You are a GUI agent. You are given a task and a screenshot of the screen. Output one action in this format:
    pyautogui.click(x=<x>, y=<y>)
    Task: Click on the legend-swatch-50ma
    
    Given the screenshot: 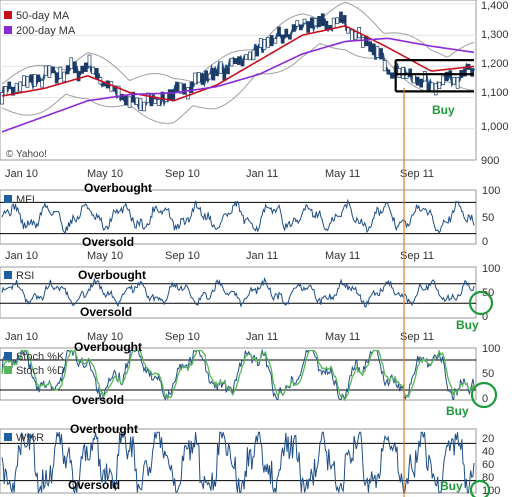 What is the action you would take?
    pyautogui.click(x=8, y=15)
    